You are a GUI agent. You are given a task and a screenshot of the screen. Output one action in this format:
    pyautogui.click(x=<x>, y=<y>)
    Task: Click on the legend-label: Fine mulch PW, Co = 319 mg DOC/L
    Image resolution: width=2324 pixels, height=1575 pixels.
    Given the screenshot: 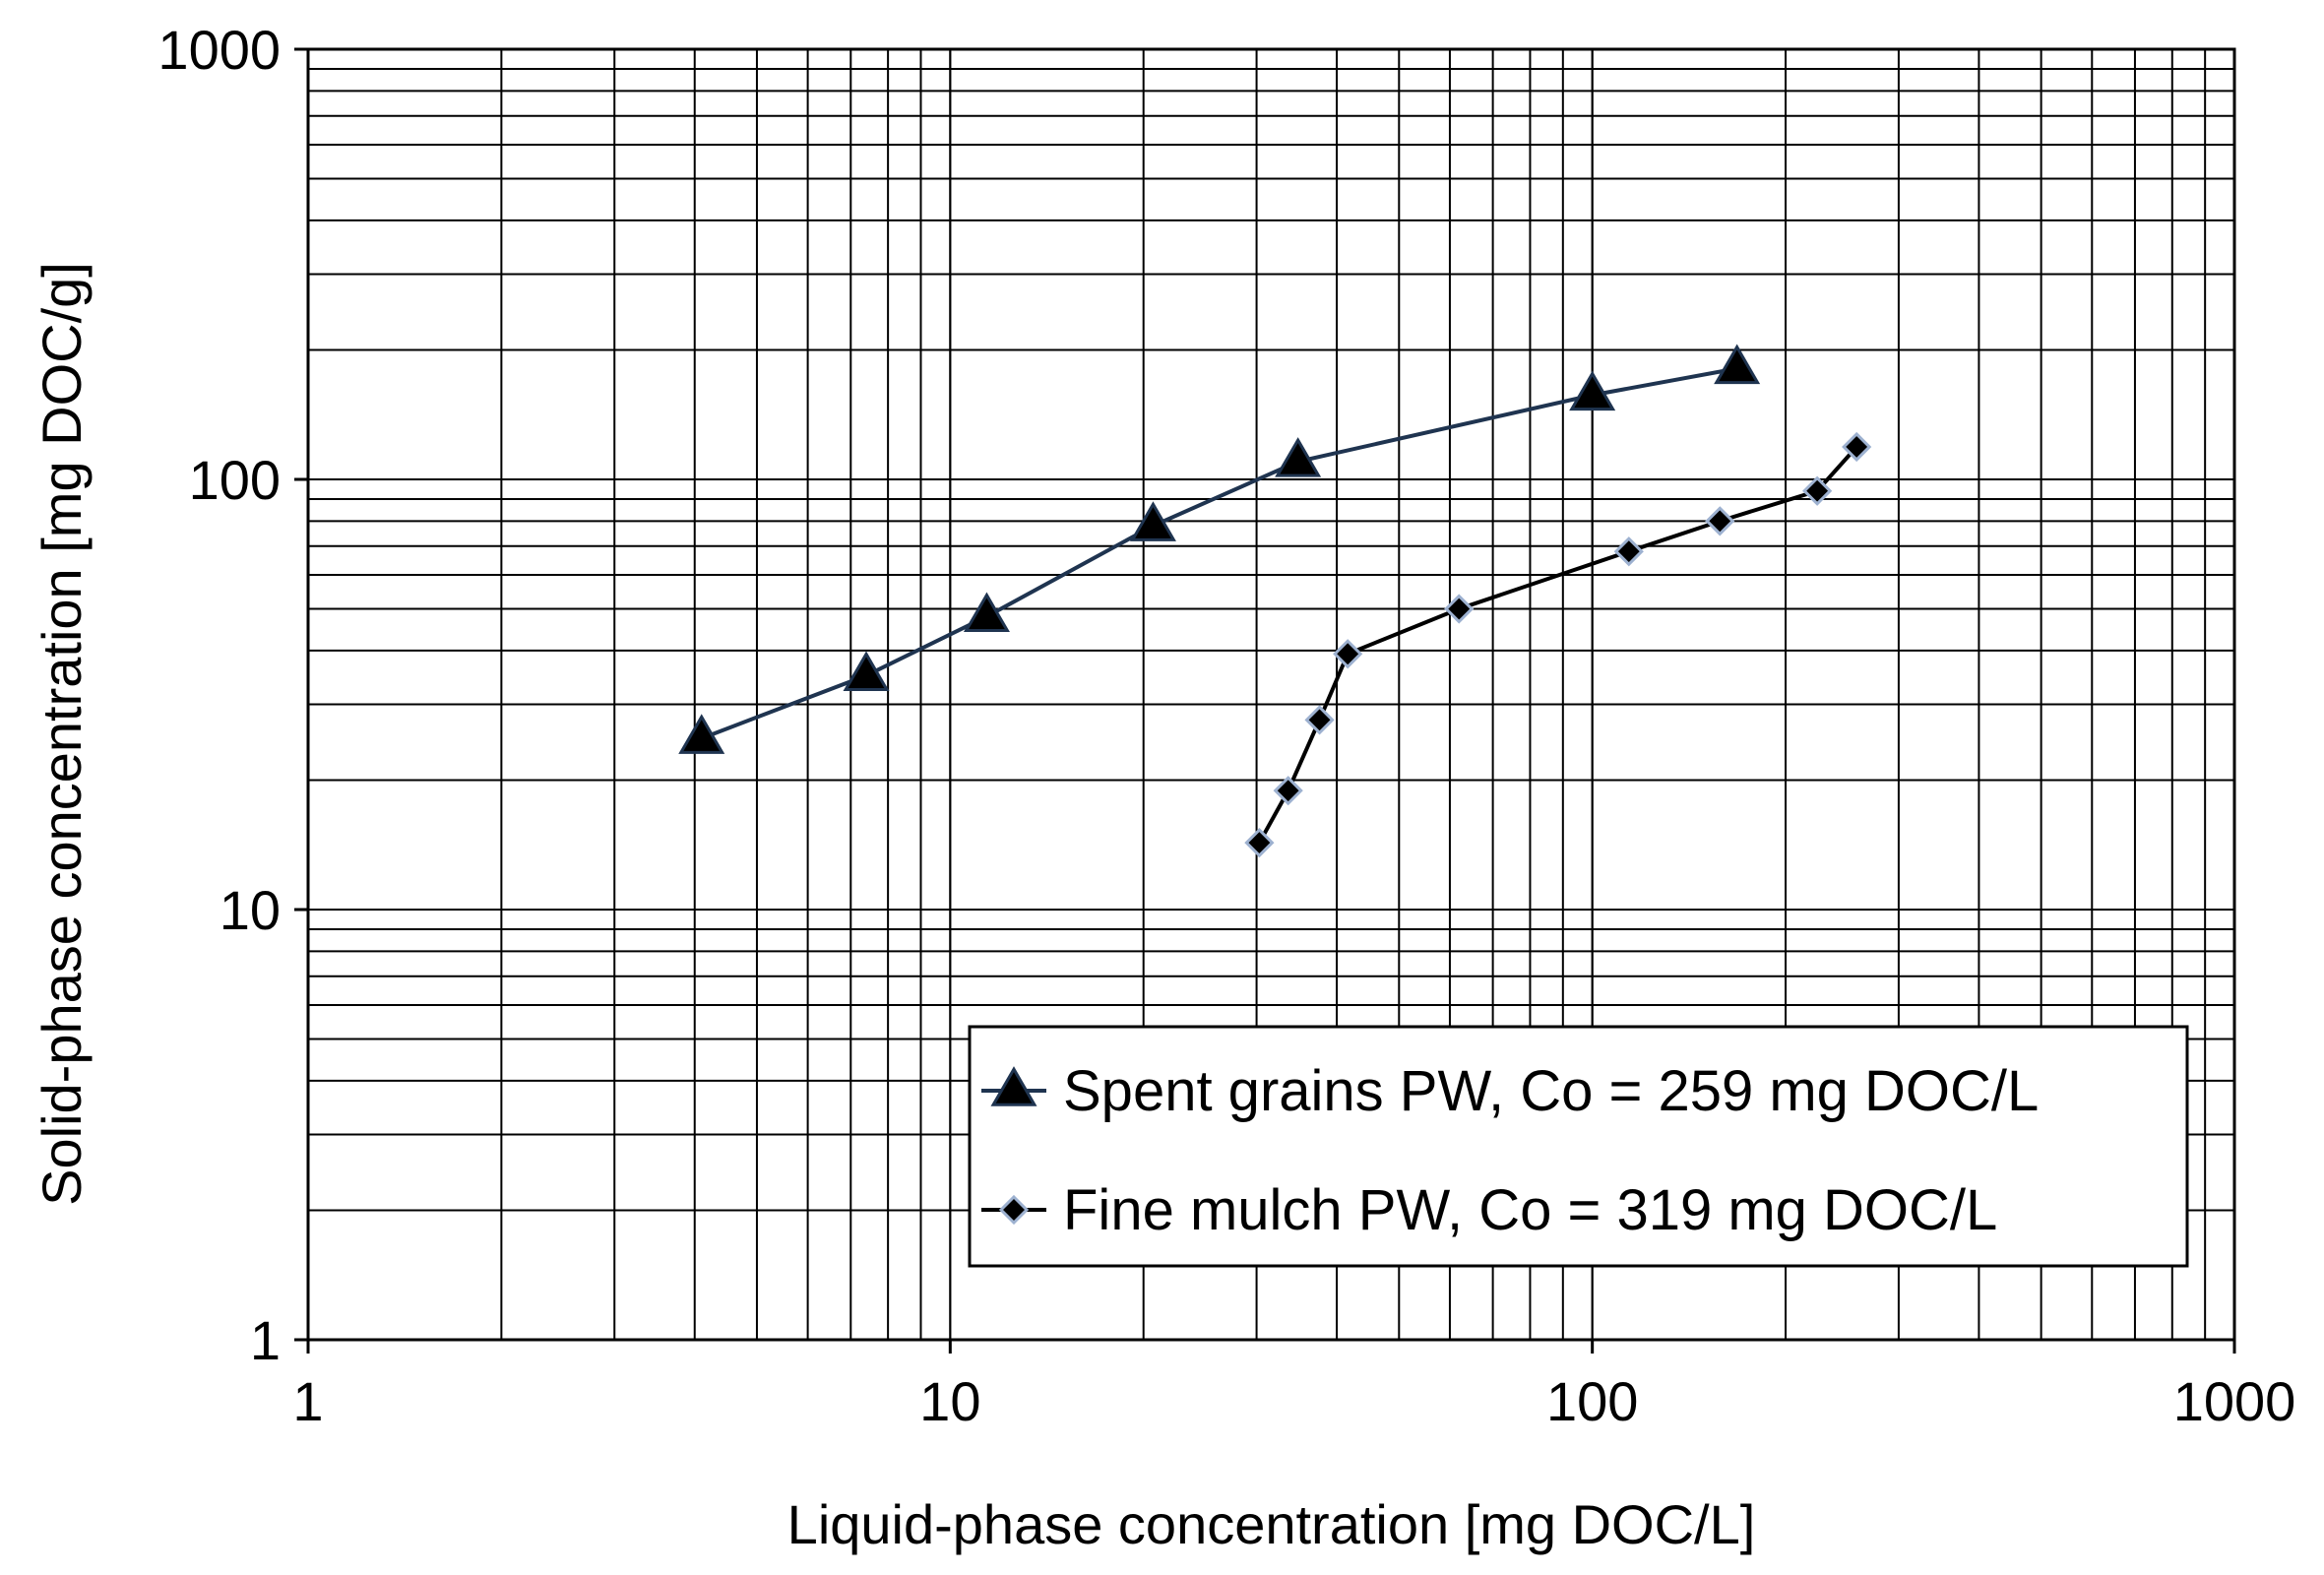 What is the action you would take?
    pyautogui.click(x=1530, y=1210)
    